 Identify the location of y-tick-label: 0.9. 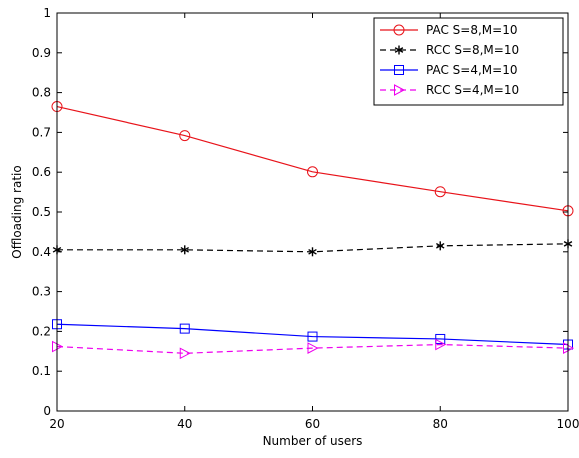
(41, 53).